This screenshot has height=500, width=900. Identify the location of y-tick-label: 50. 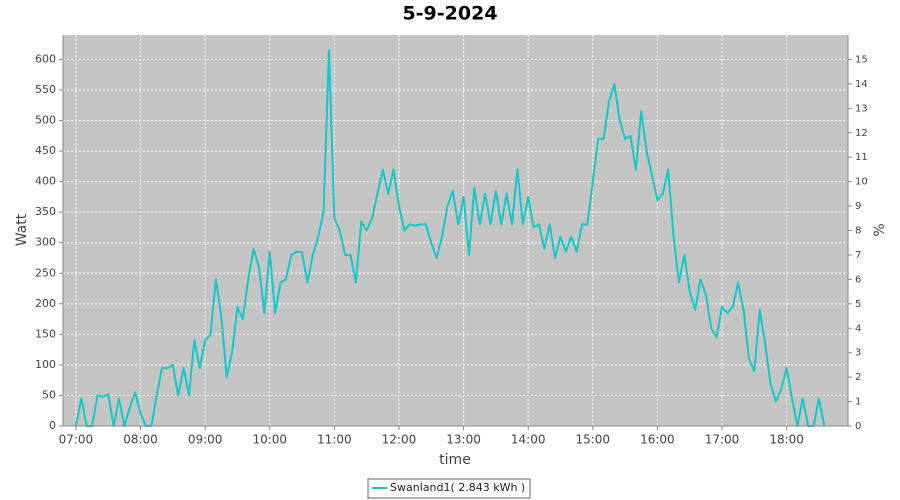
(49, 394).